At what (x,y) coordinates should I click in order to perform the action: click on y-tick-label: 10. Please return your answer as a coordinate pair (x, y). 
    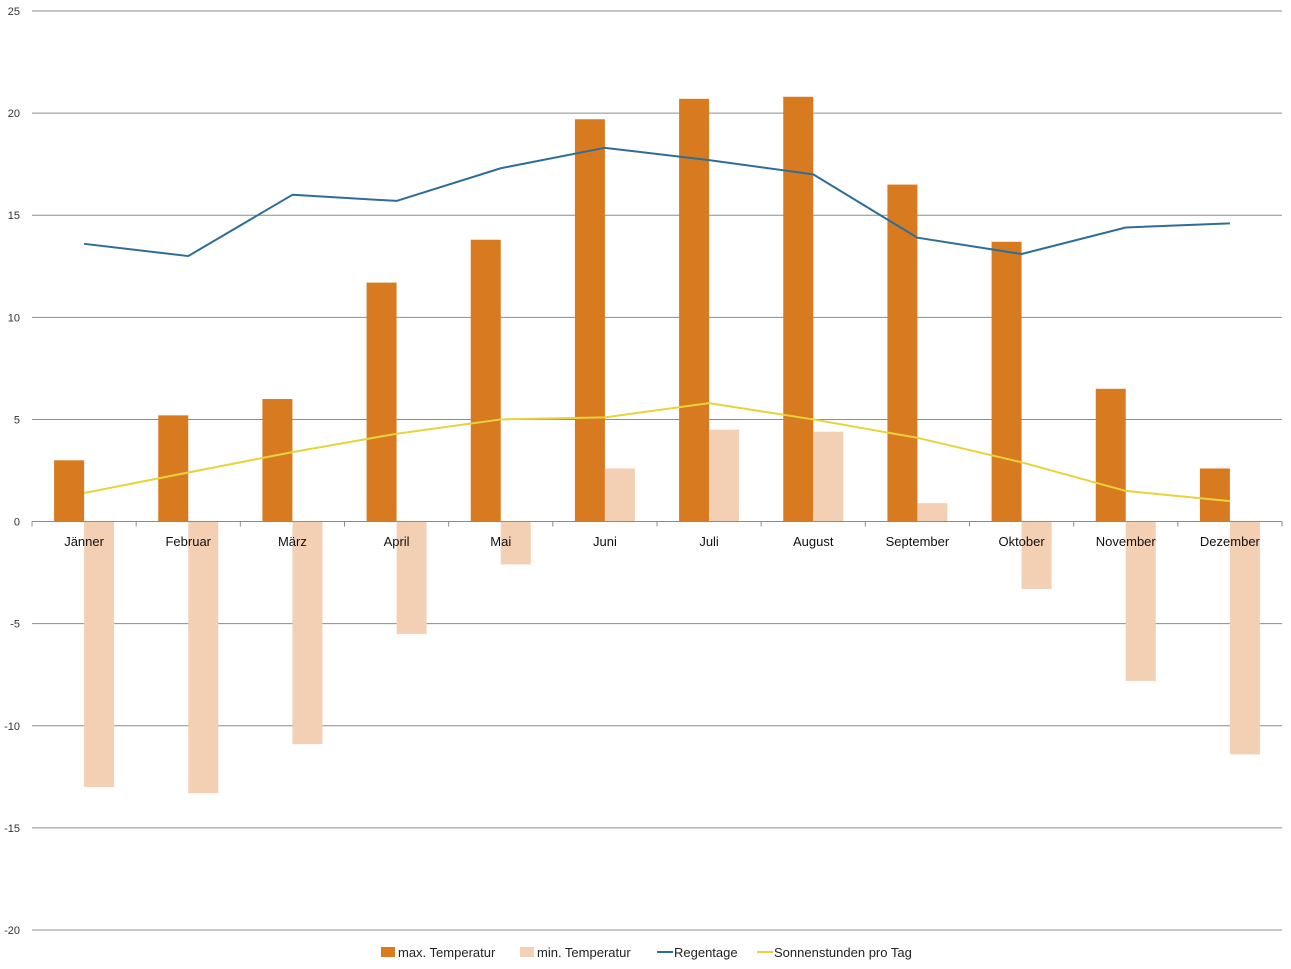
    Looking at the image, I should click on (14, 318).